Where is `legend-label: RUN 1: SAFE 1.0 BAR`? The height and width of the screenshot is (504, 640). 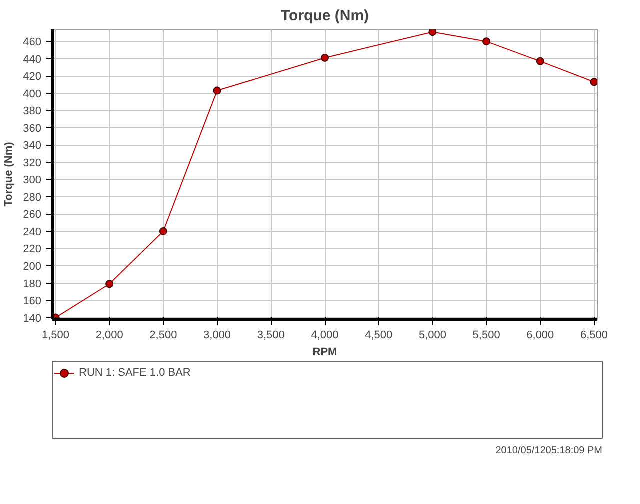
legend-label: RUN 1: SAFE 1.0 BAR is located at coordinates (135, 373).